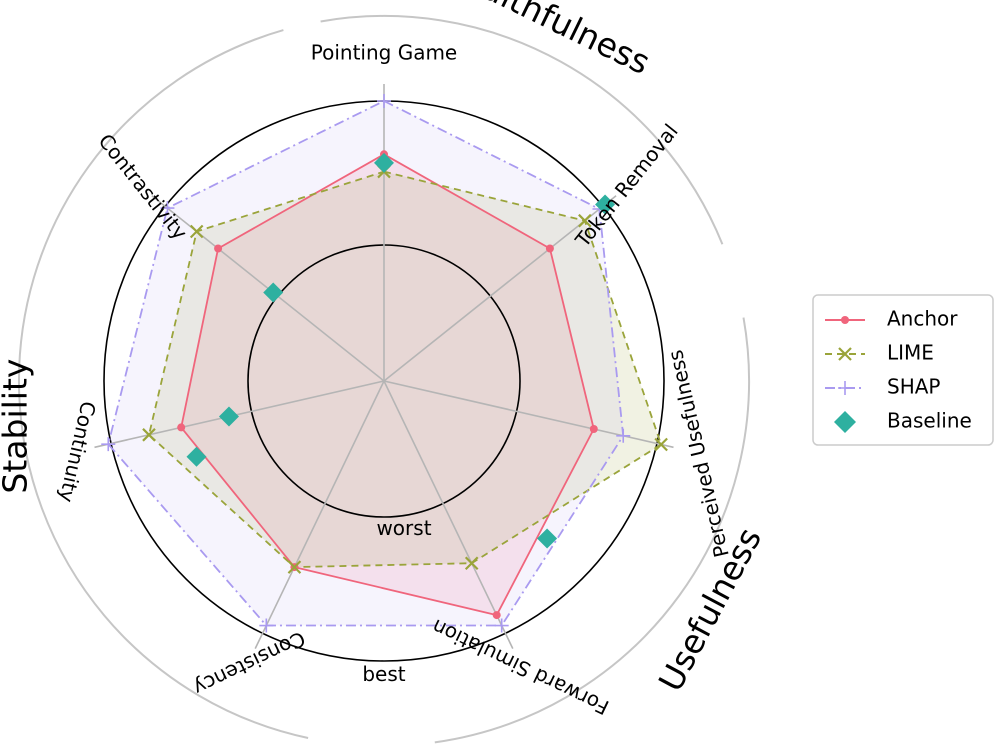  What do you see at coordinates (448, 514) in the screenshot?
I see `axis-line-forward-simulation` at bounding box center [448, 514].